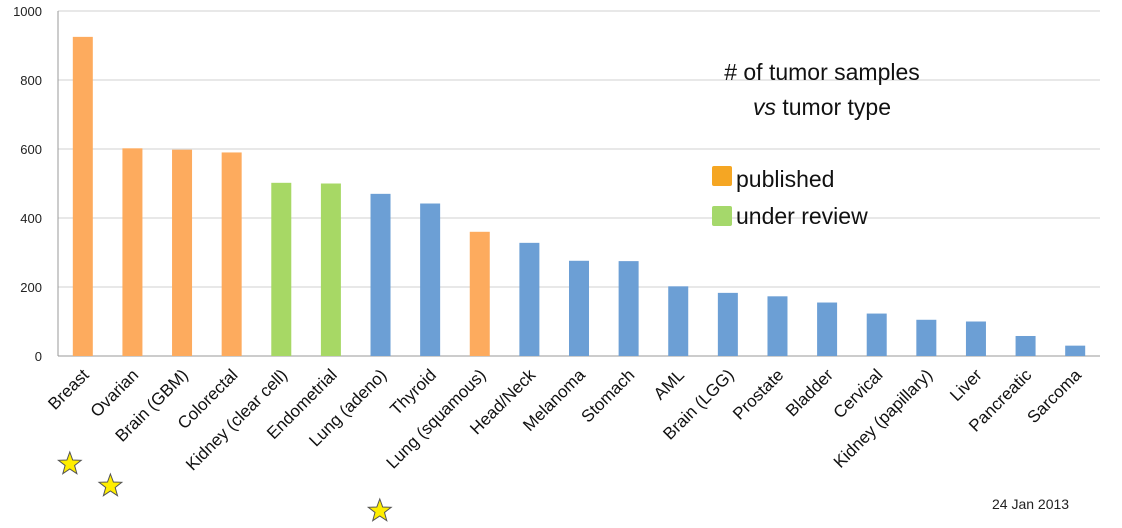 The image size is (1122, 528). I want to click on x-tick-label: Prostate, so click(758, 394).